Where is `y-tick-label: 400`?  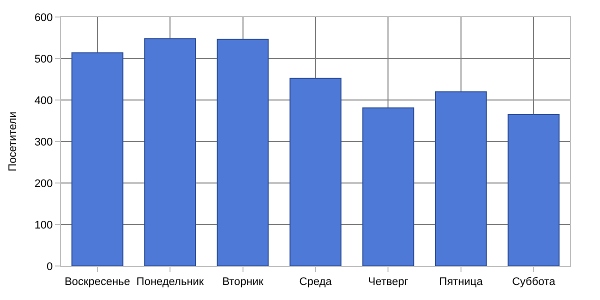 y-tick-label: 400 is located at coordinates (43, 100).